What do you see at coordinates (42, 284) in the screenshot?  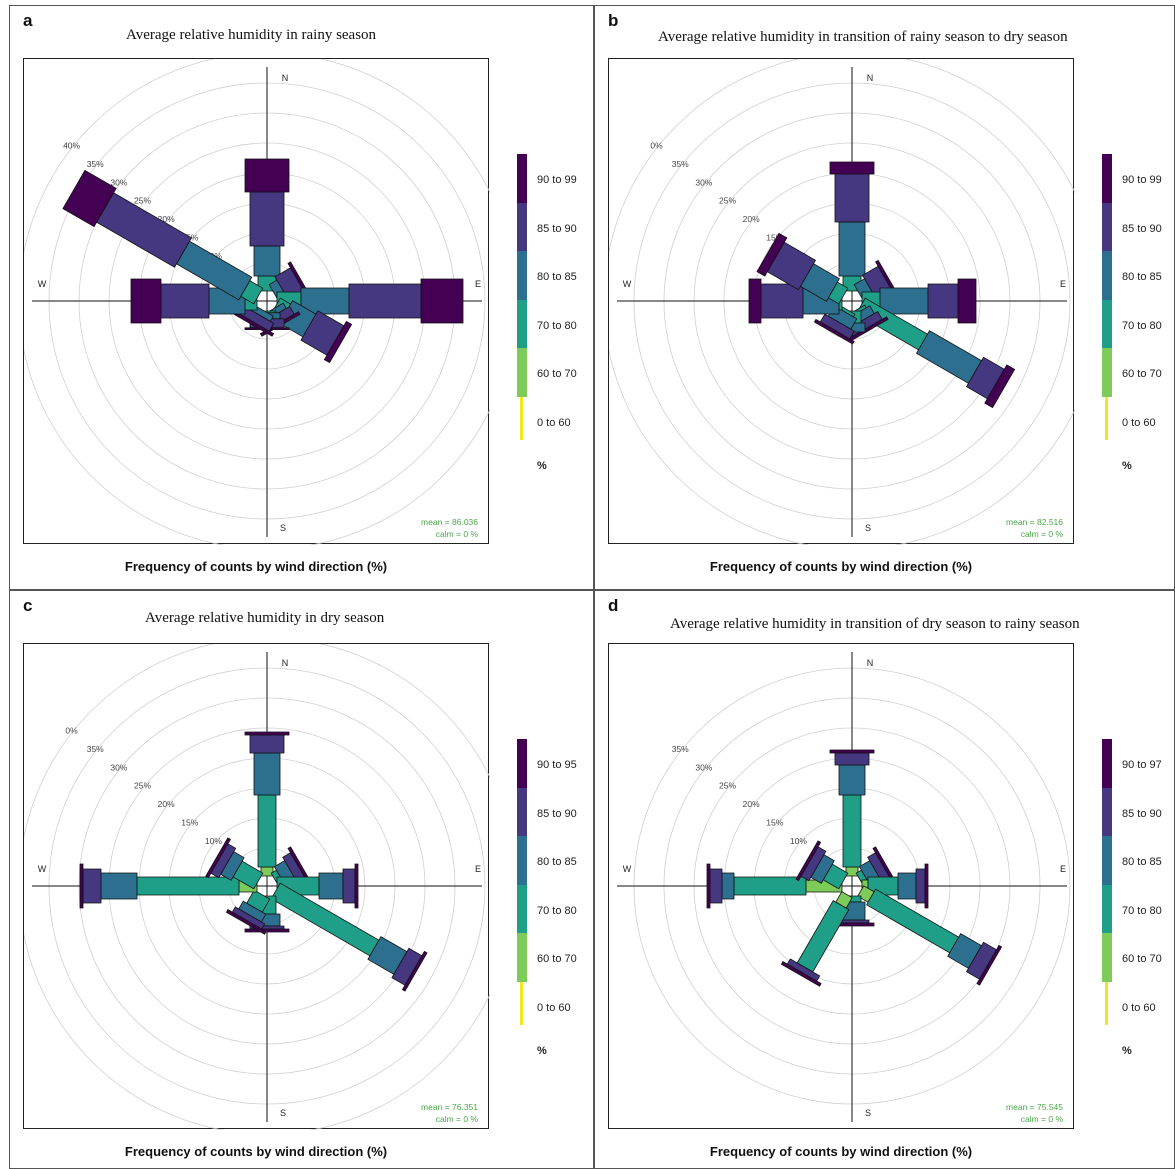 I see `compass-west-label: W` at bounding box center [42, 284].